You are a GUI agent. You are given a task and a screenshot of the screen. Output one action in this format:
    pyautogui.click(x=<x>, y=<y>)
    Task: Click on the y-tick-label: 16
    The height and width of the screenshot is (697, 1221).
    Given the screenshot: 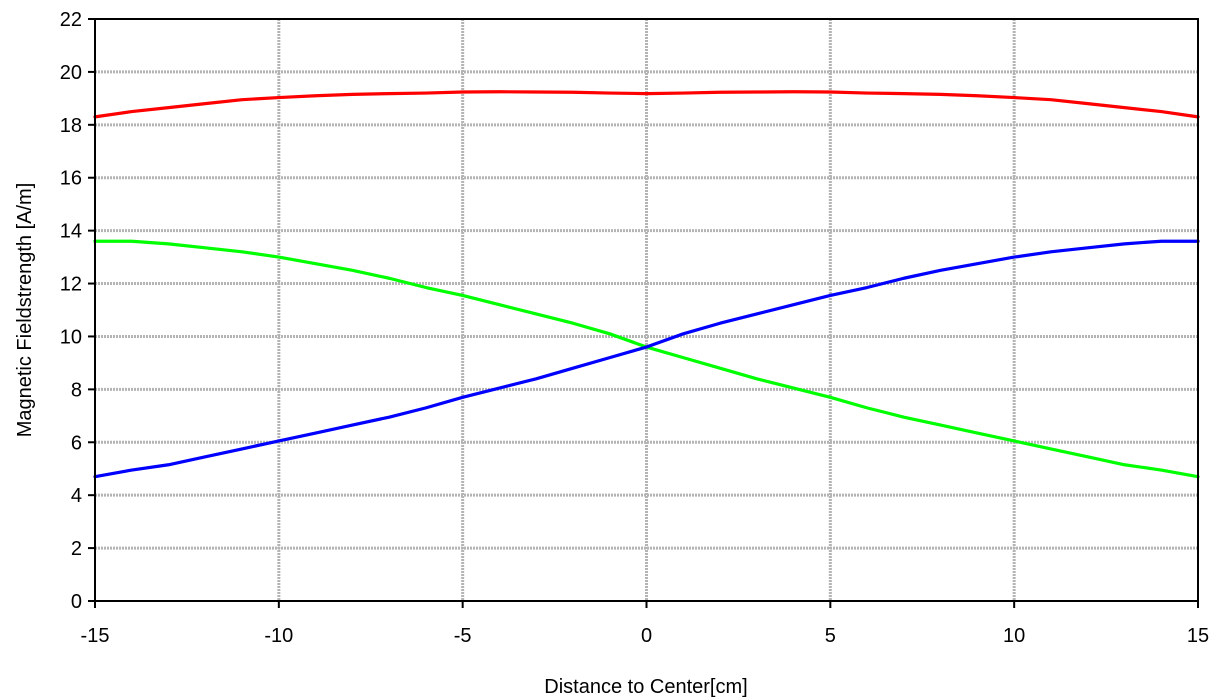 What is the action you would take?
    pyautogui.click(x=71, y=179)
    